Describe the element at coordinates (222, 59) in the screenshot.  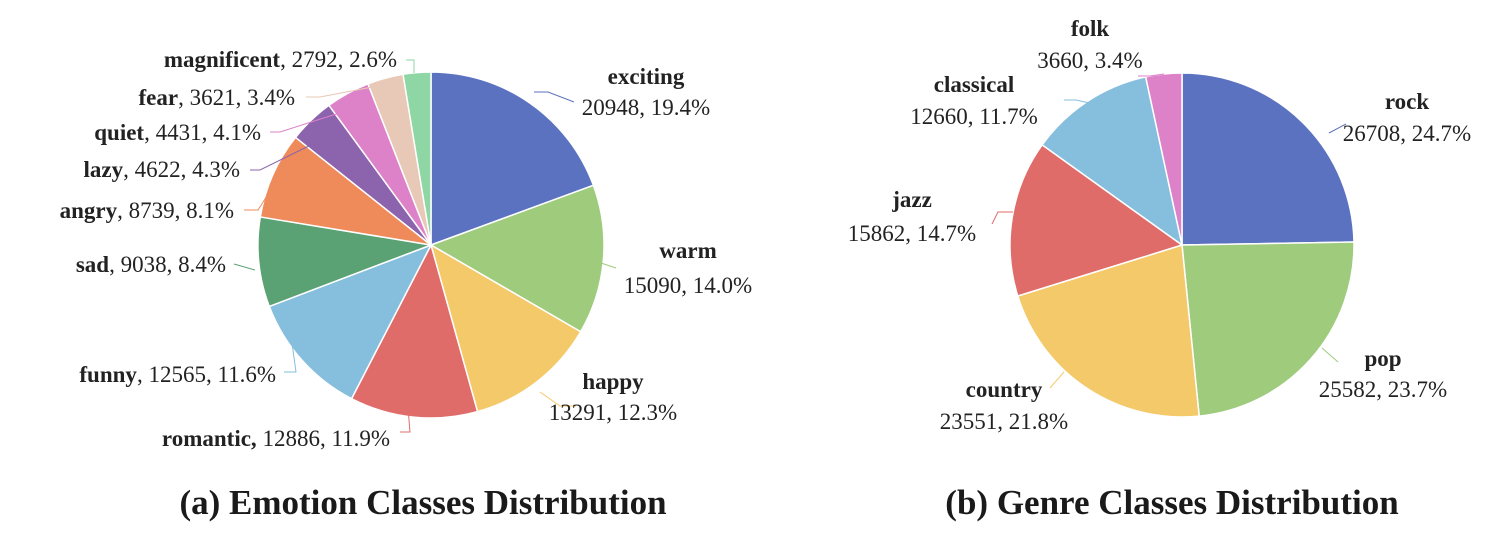
I see `emotion-label-category: magnificent` at that location.